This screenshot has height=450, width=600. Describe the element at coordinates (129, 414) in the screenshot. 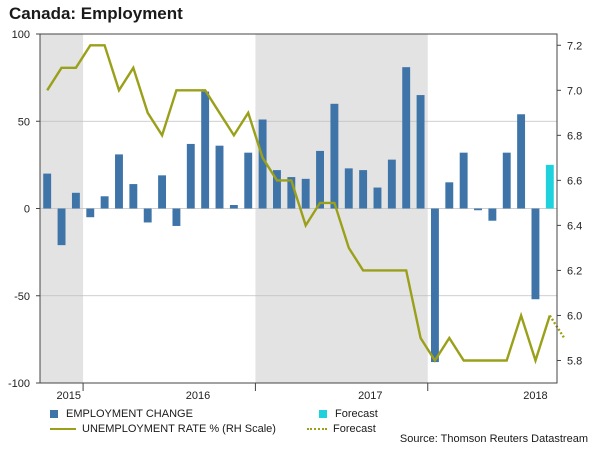

I see `legend-employment-change-label: EMPLOYMENT CHANGE` at that location.